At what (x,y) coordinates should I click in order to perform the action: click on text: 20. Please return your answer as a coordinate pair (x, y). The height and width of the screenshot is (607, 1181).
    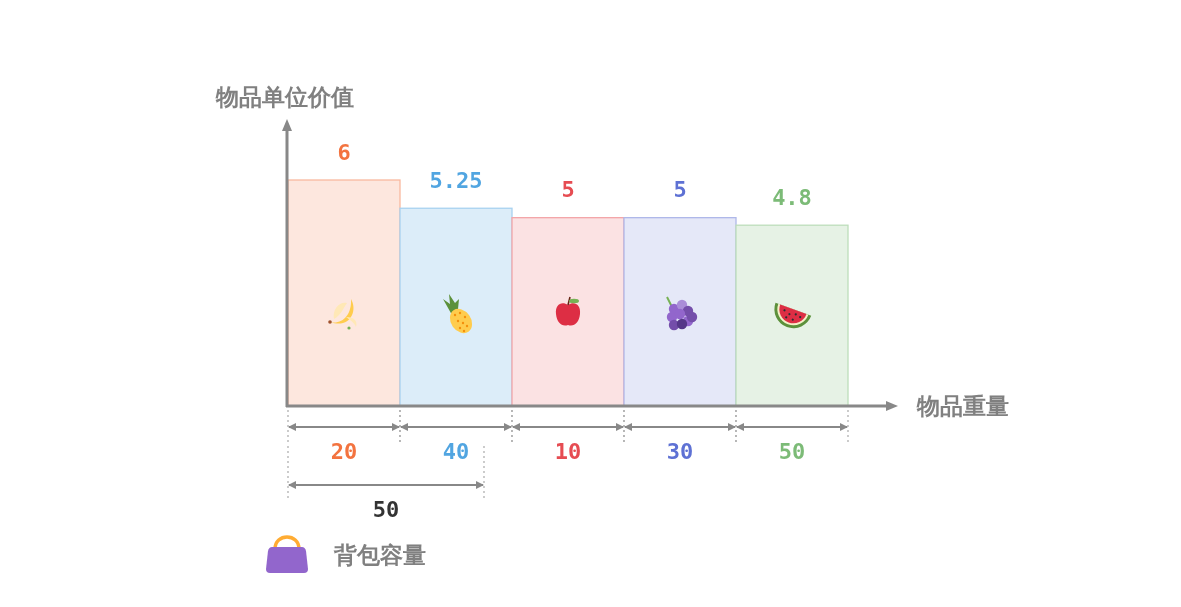
    Looking at the image, I should click on (344, 451).